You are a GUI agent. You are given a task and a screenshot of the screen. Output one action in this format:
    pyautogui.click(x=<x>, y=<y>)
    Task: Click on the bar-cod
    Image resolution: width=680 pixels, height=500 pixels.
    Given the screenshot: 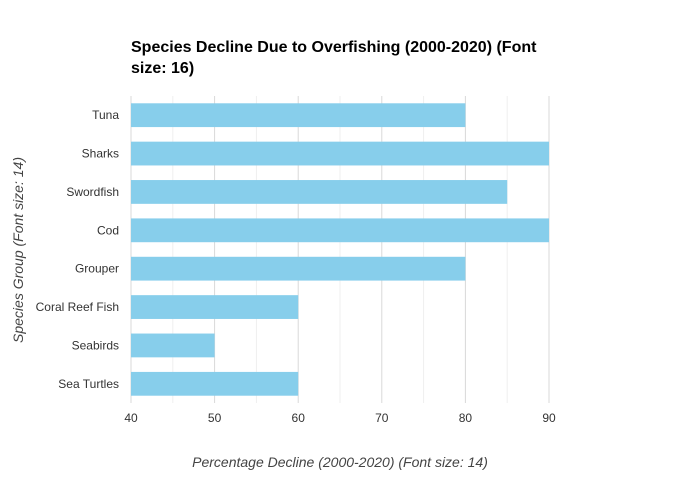 What is the action you would take?
    pyautogui.click(x=340, y=230)
    